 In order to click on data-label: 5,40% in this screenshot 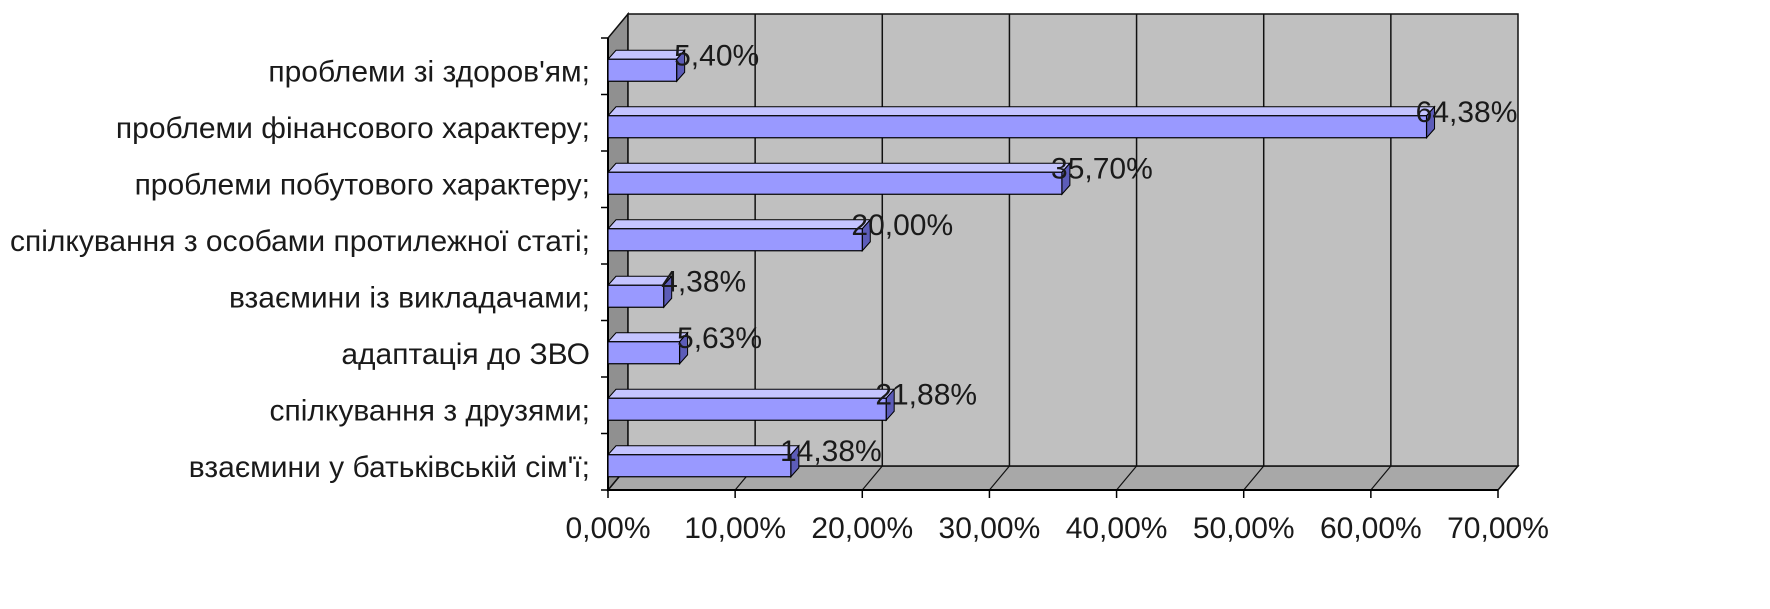, I will do `click(716, 55)`.